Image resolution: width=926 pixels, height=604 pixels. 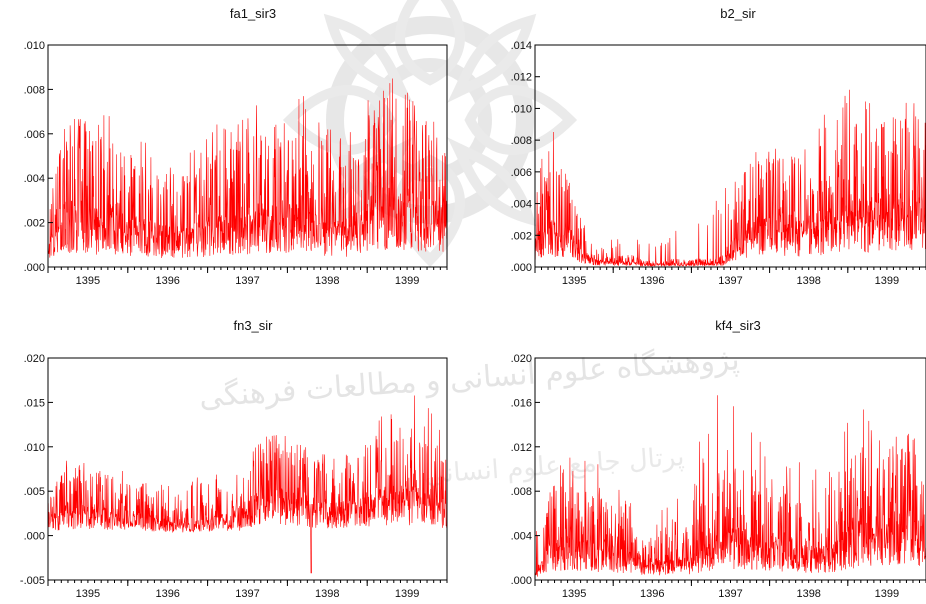 I want to click on chart-title: fa1_sir3, so click(x=253, y=13).